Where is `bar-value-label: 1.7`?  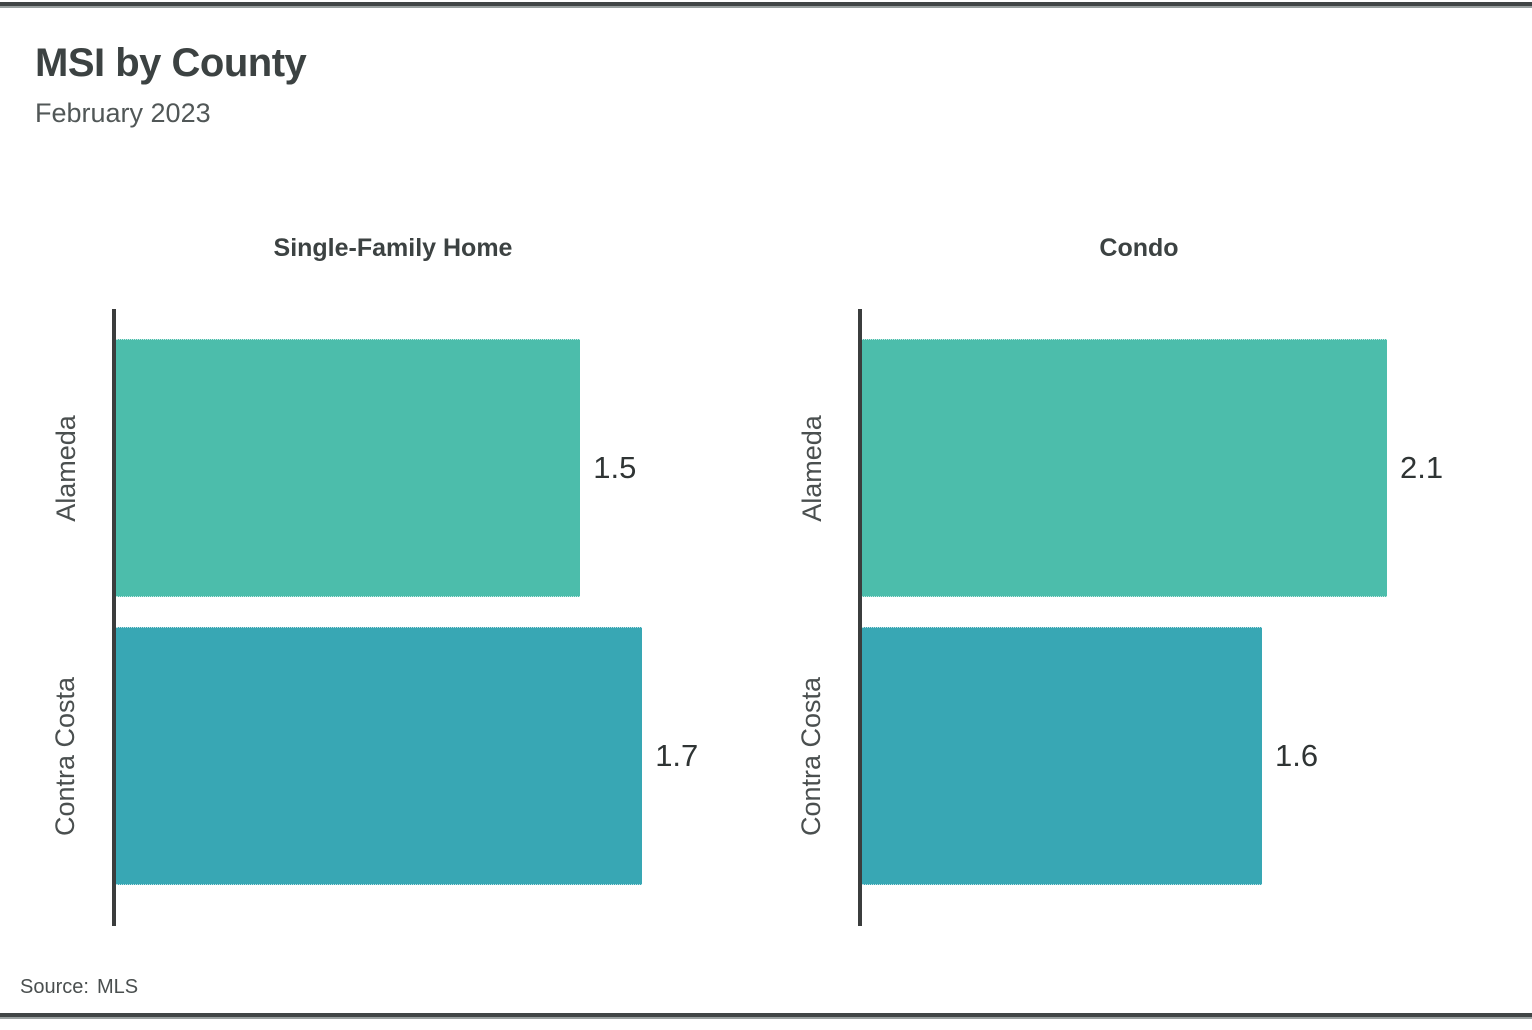
bar-value-label: 1.7 is located at coordinates (677, 755).